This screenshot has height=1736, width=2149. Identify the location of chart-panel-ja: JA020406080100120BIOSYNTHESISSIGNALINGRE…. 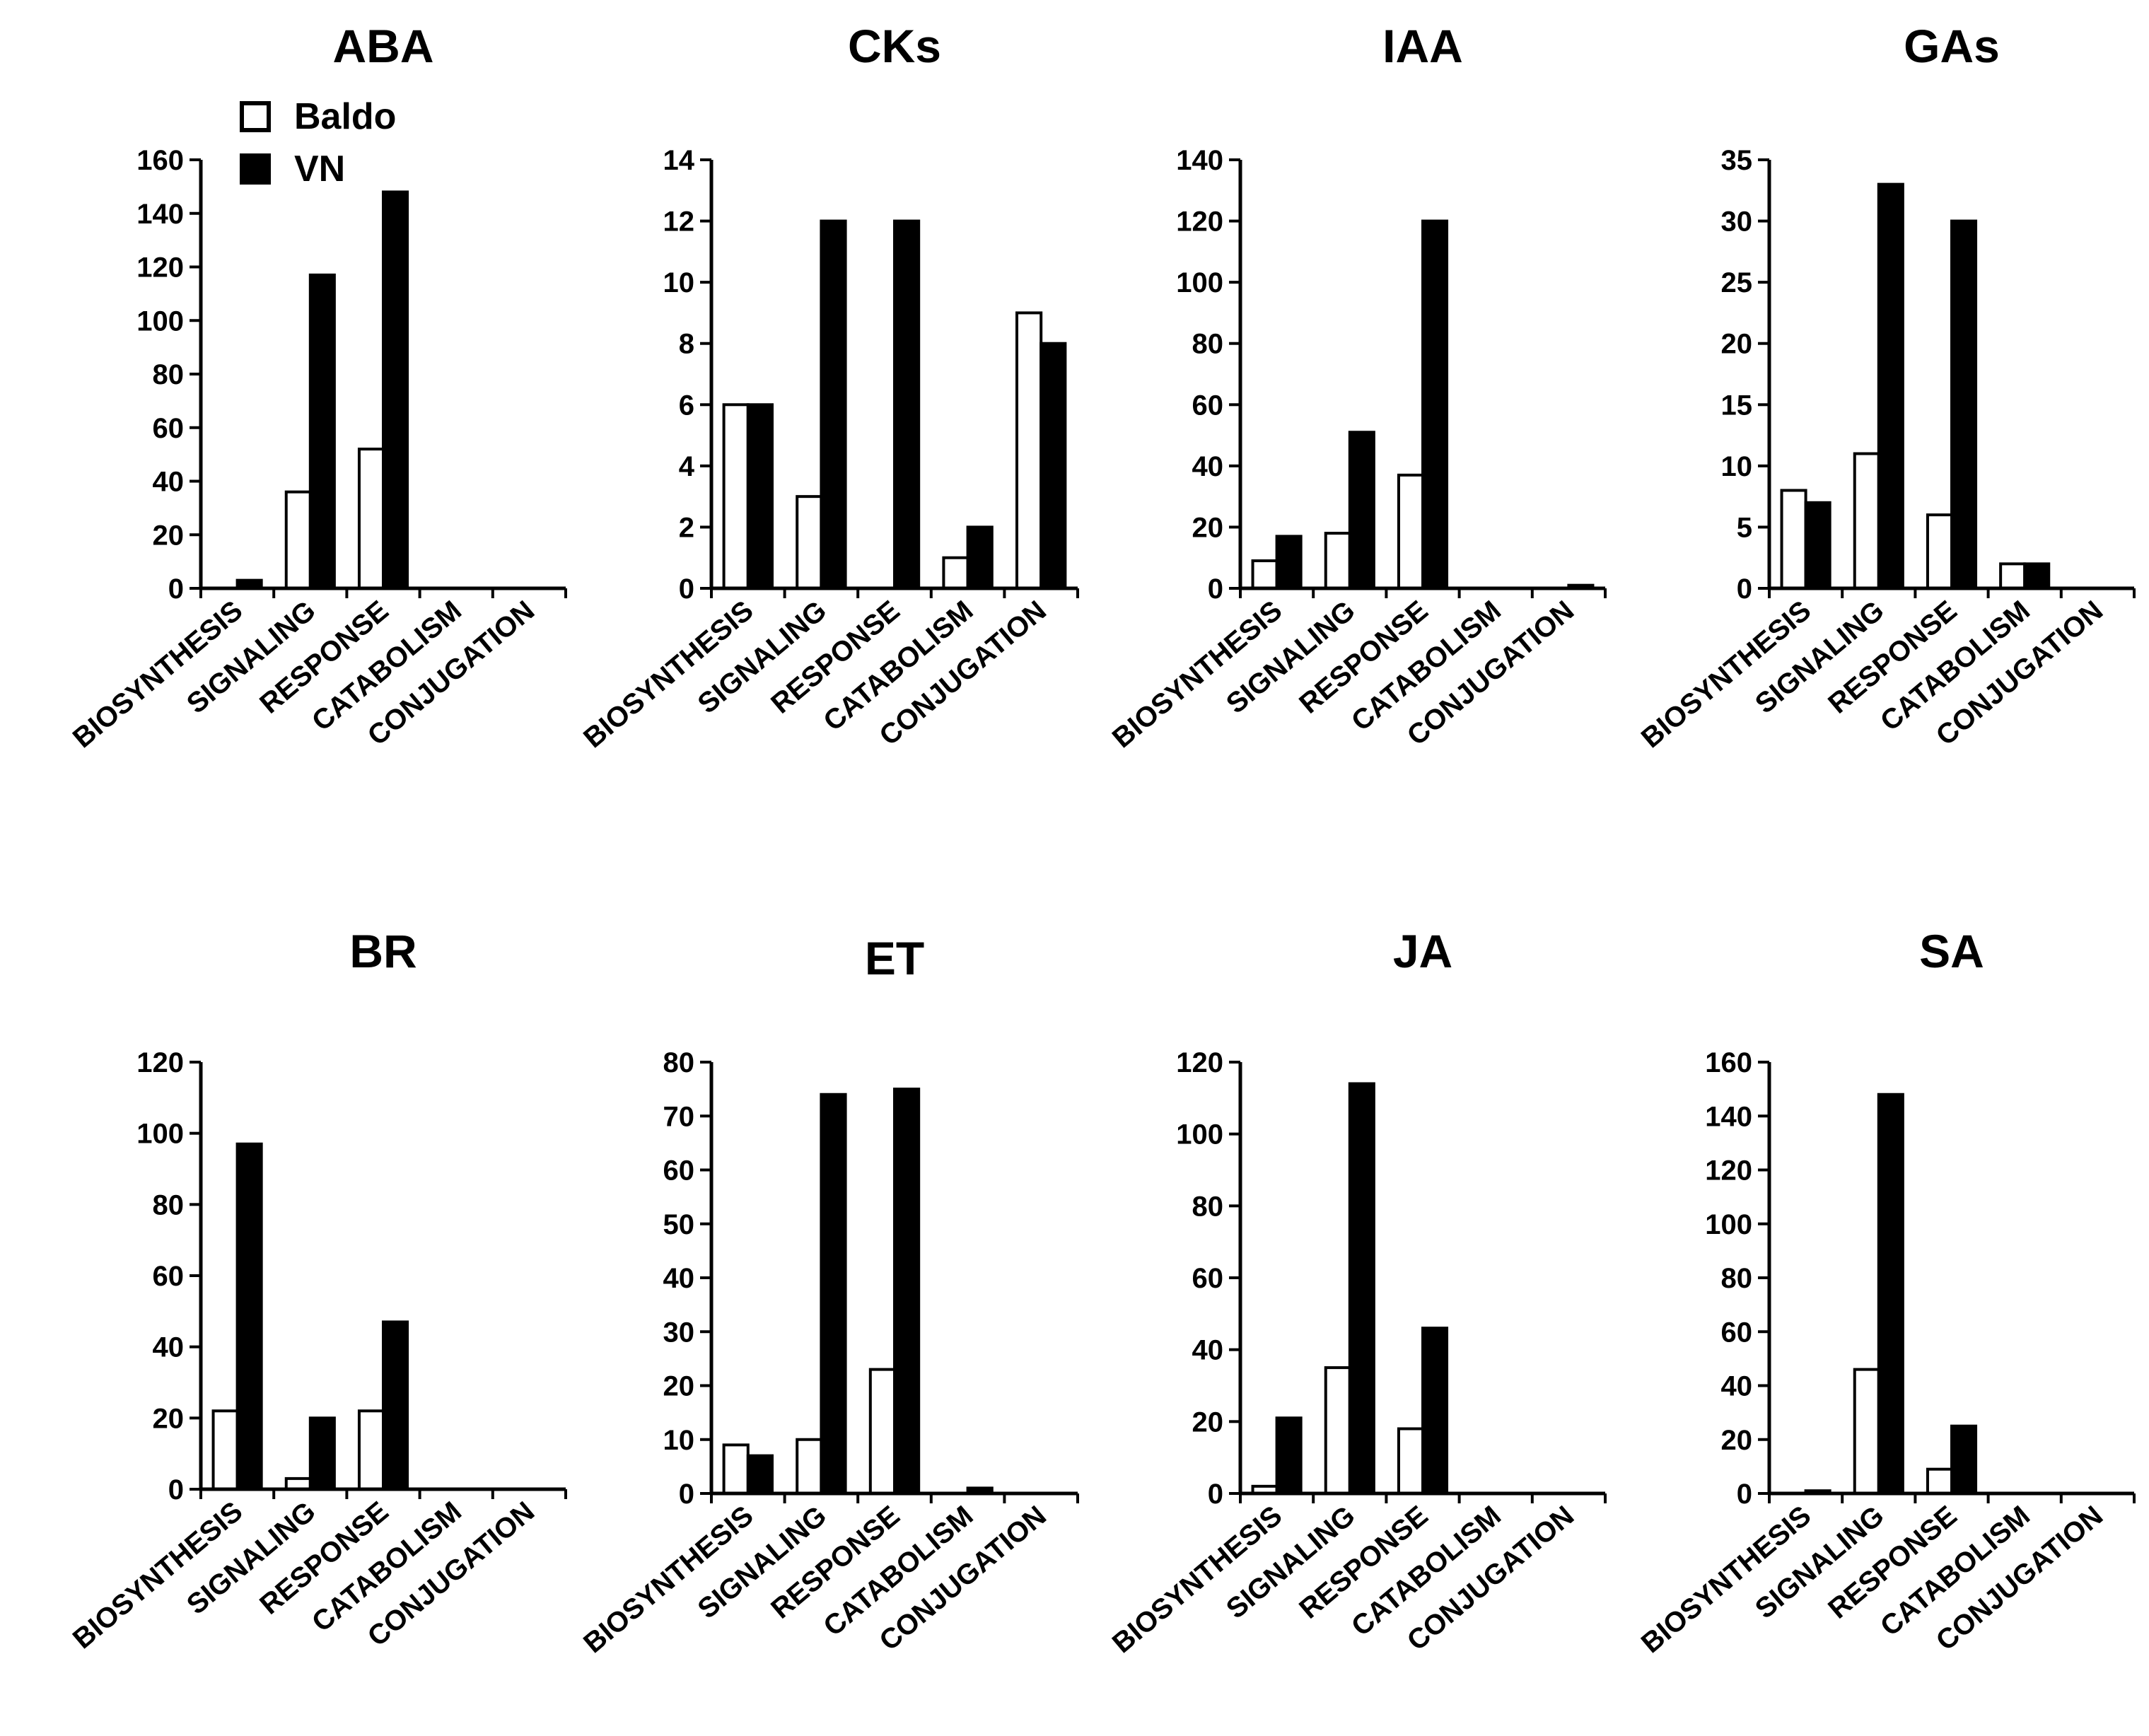
(1357, 1292).